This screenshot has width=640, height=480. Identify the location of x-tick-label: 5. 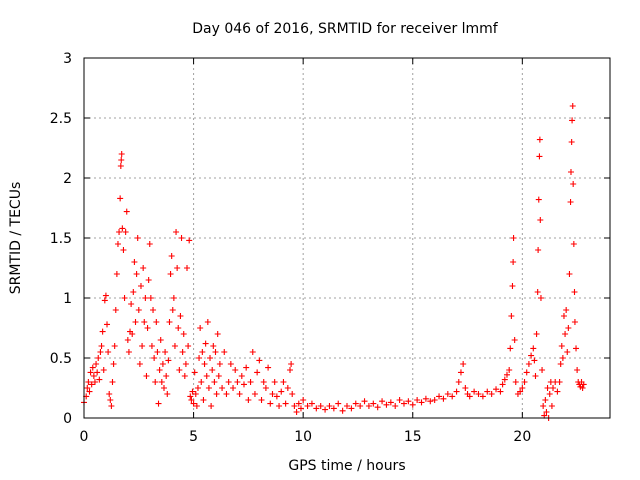
(193, 437).